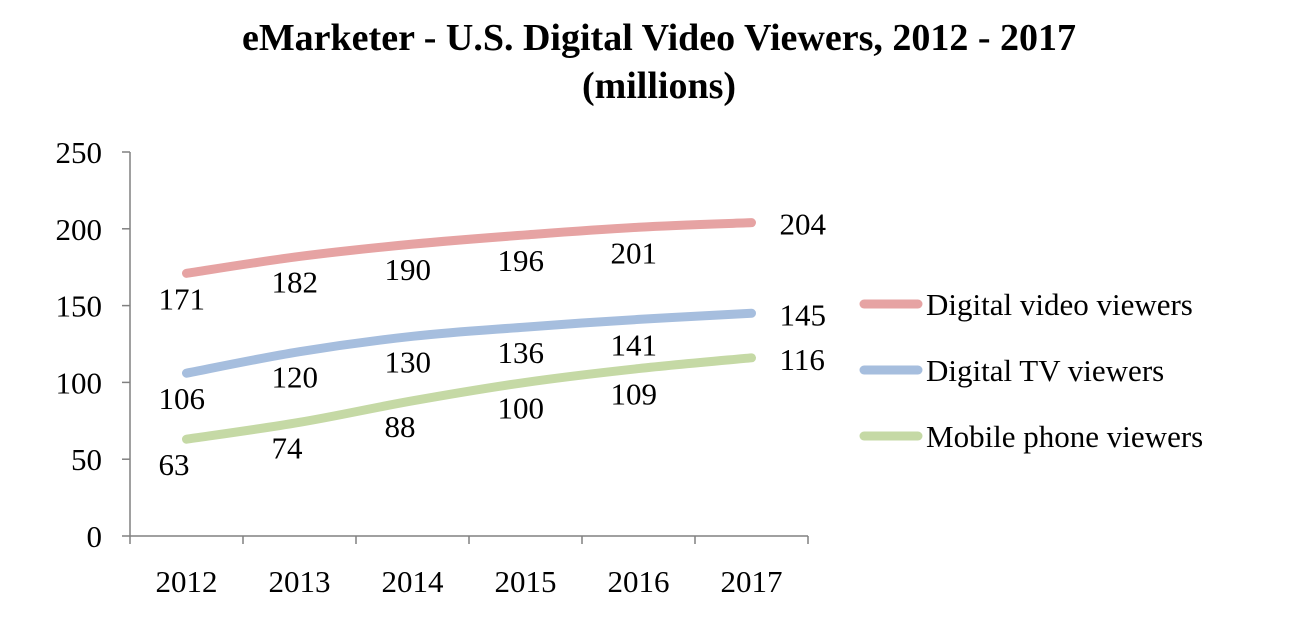 The image size is (1290, 634). I want to click on data-label: 201, so click(634, 252).